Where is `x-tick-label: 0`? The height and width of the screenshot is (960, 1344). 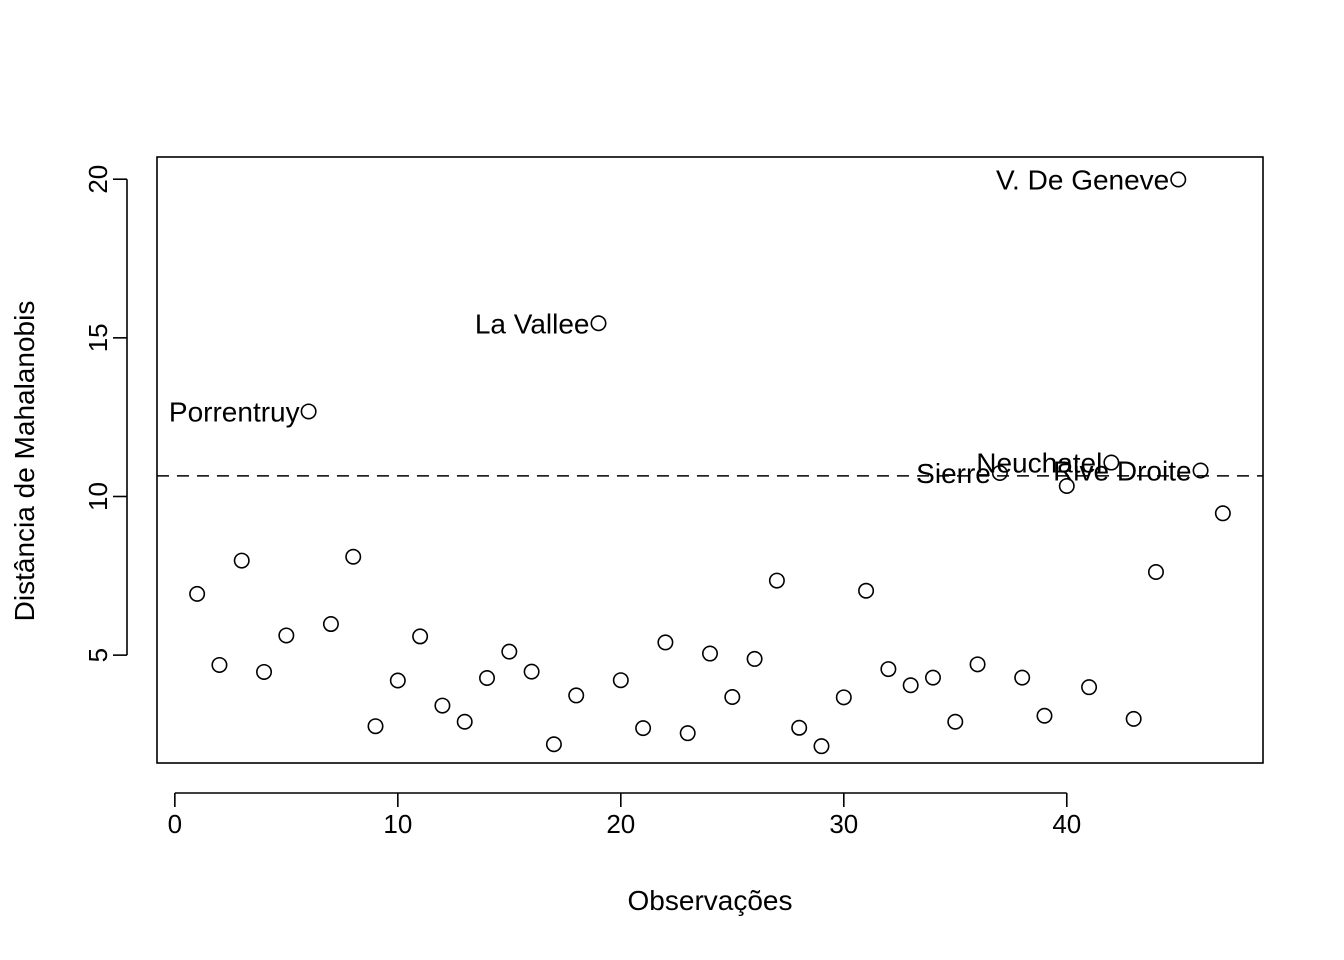 x-tick-label: 0 is located at coordinates (175, 824).